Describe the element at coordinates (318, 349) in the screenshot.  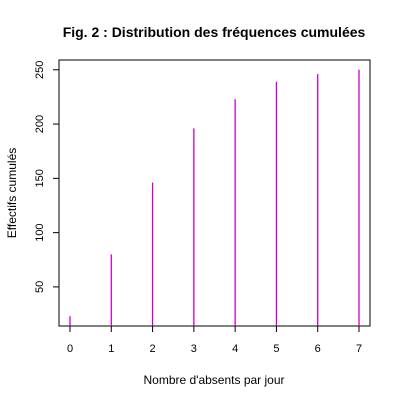
I see `x-tick-label-6: 6` at that location.